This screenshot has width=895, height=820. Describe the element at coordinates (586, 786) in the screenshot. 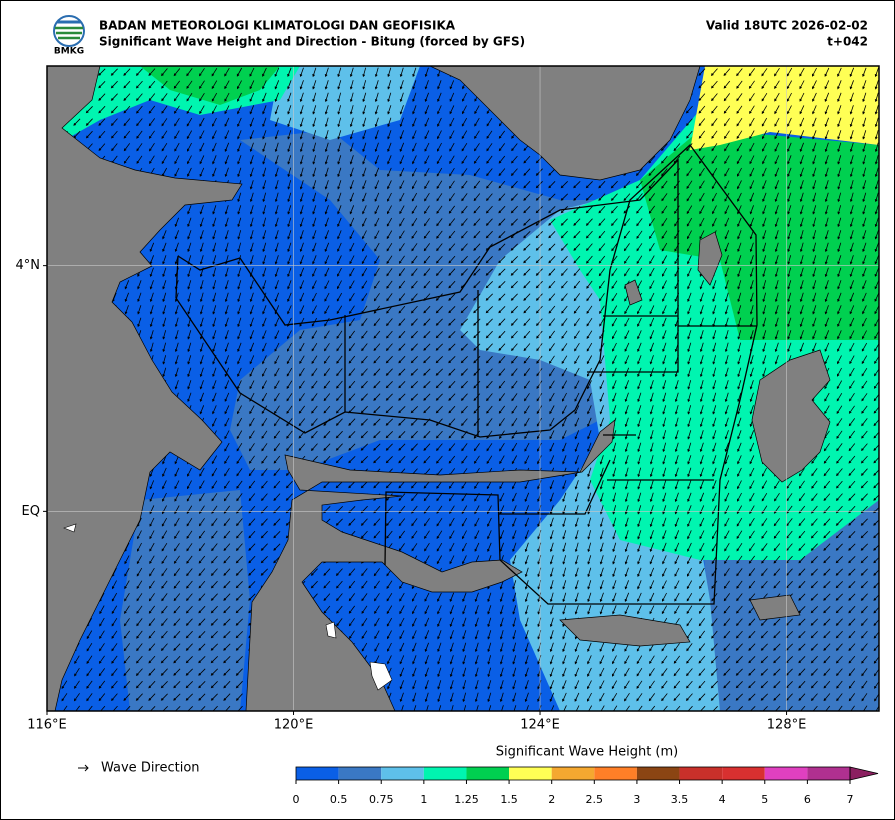

I see `colorbar: 0 0.5 0.75 1 1.25 1.5 2 2.5 3 3.5 4 5 6 7` at that location.